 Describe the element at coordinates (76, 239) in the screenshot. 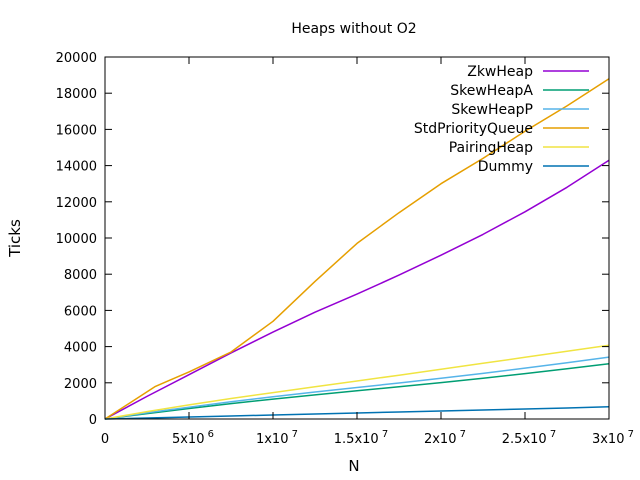

I see `y-tick-label: 10000` at that location.